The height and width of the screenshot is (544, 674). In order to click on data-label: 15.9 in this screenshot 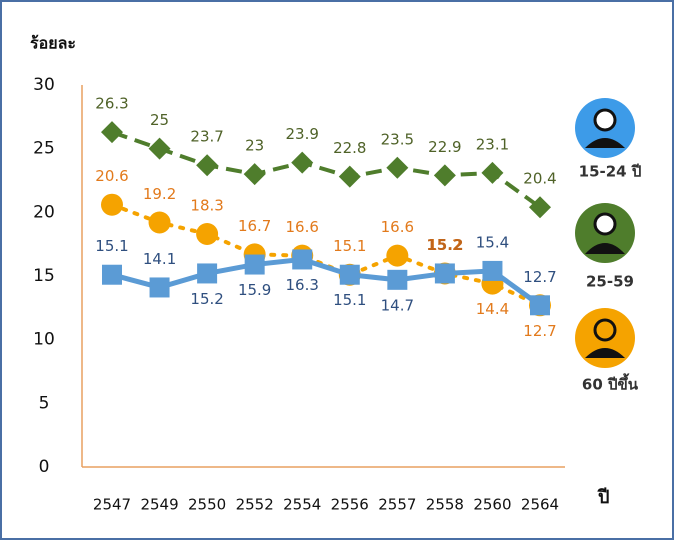, I will do `click(254, 290)`.